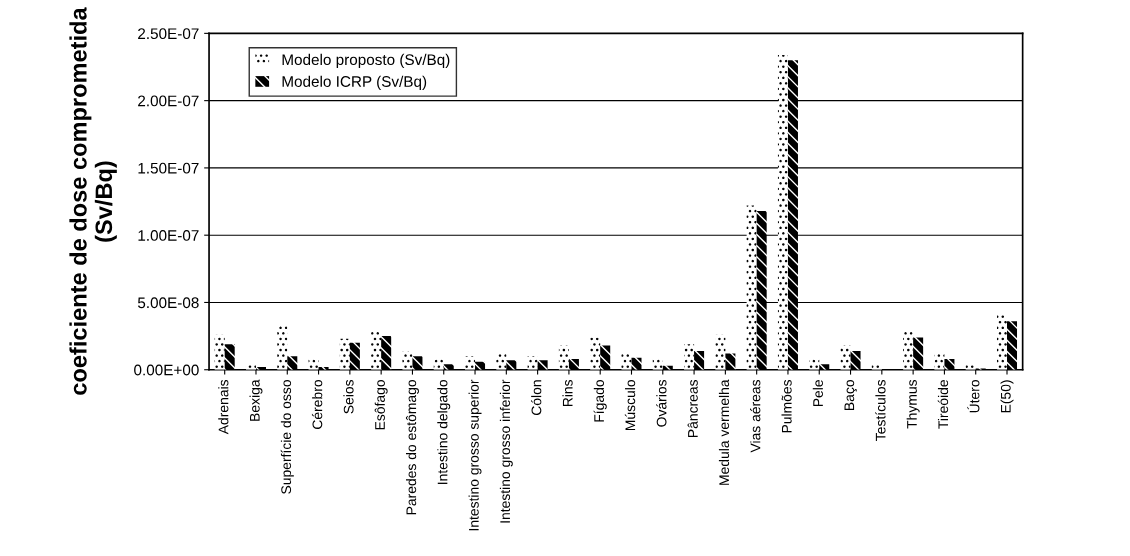 This screenshot has height=556, width=1130. Describe the element at coordinates (348, 396) in the screenshot. I see `x-tick-label: Seios` at that location.